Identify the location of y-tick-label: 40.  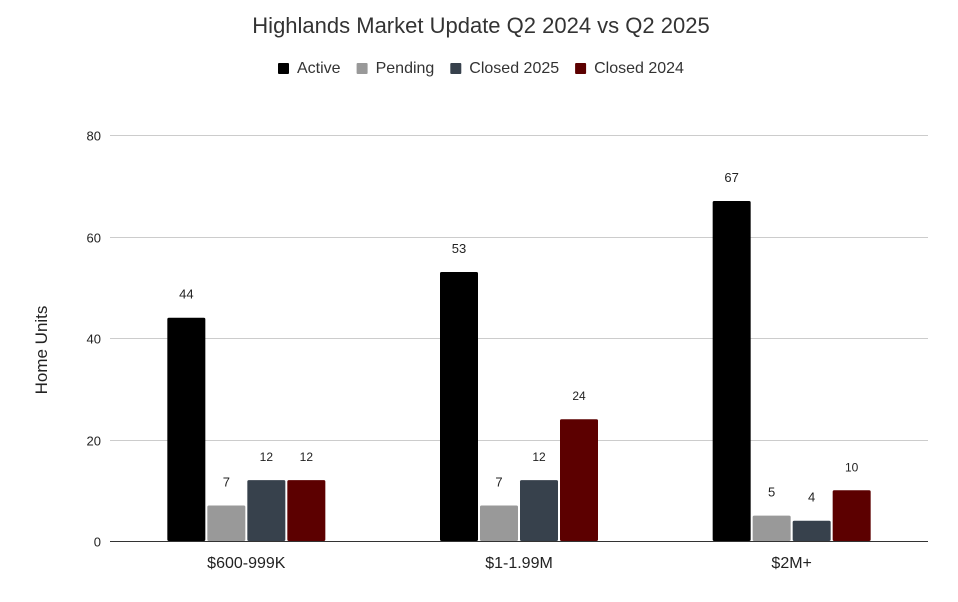
(94, 339).